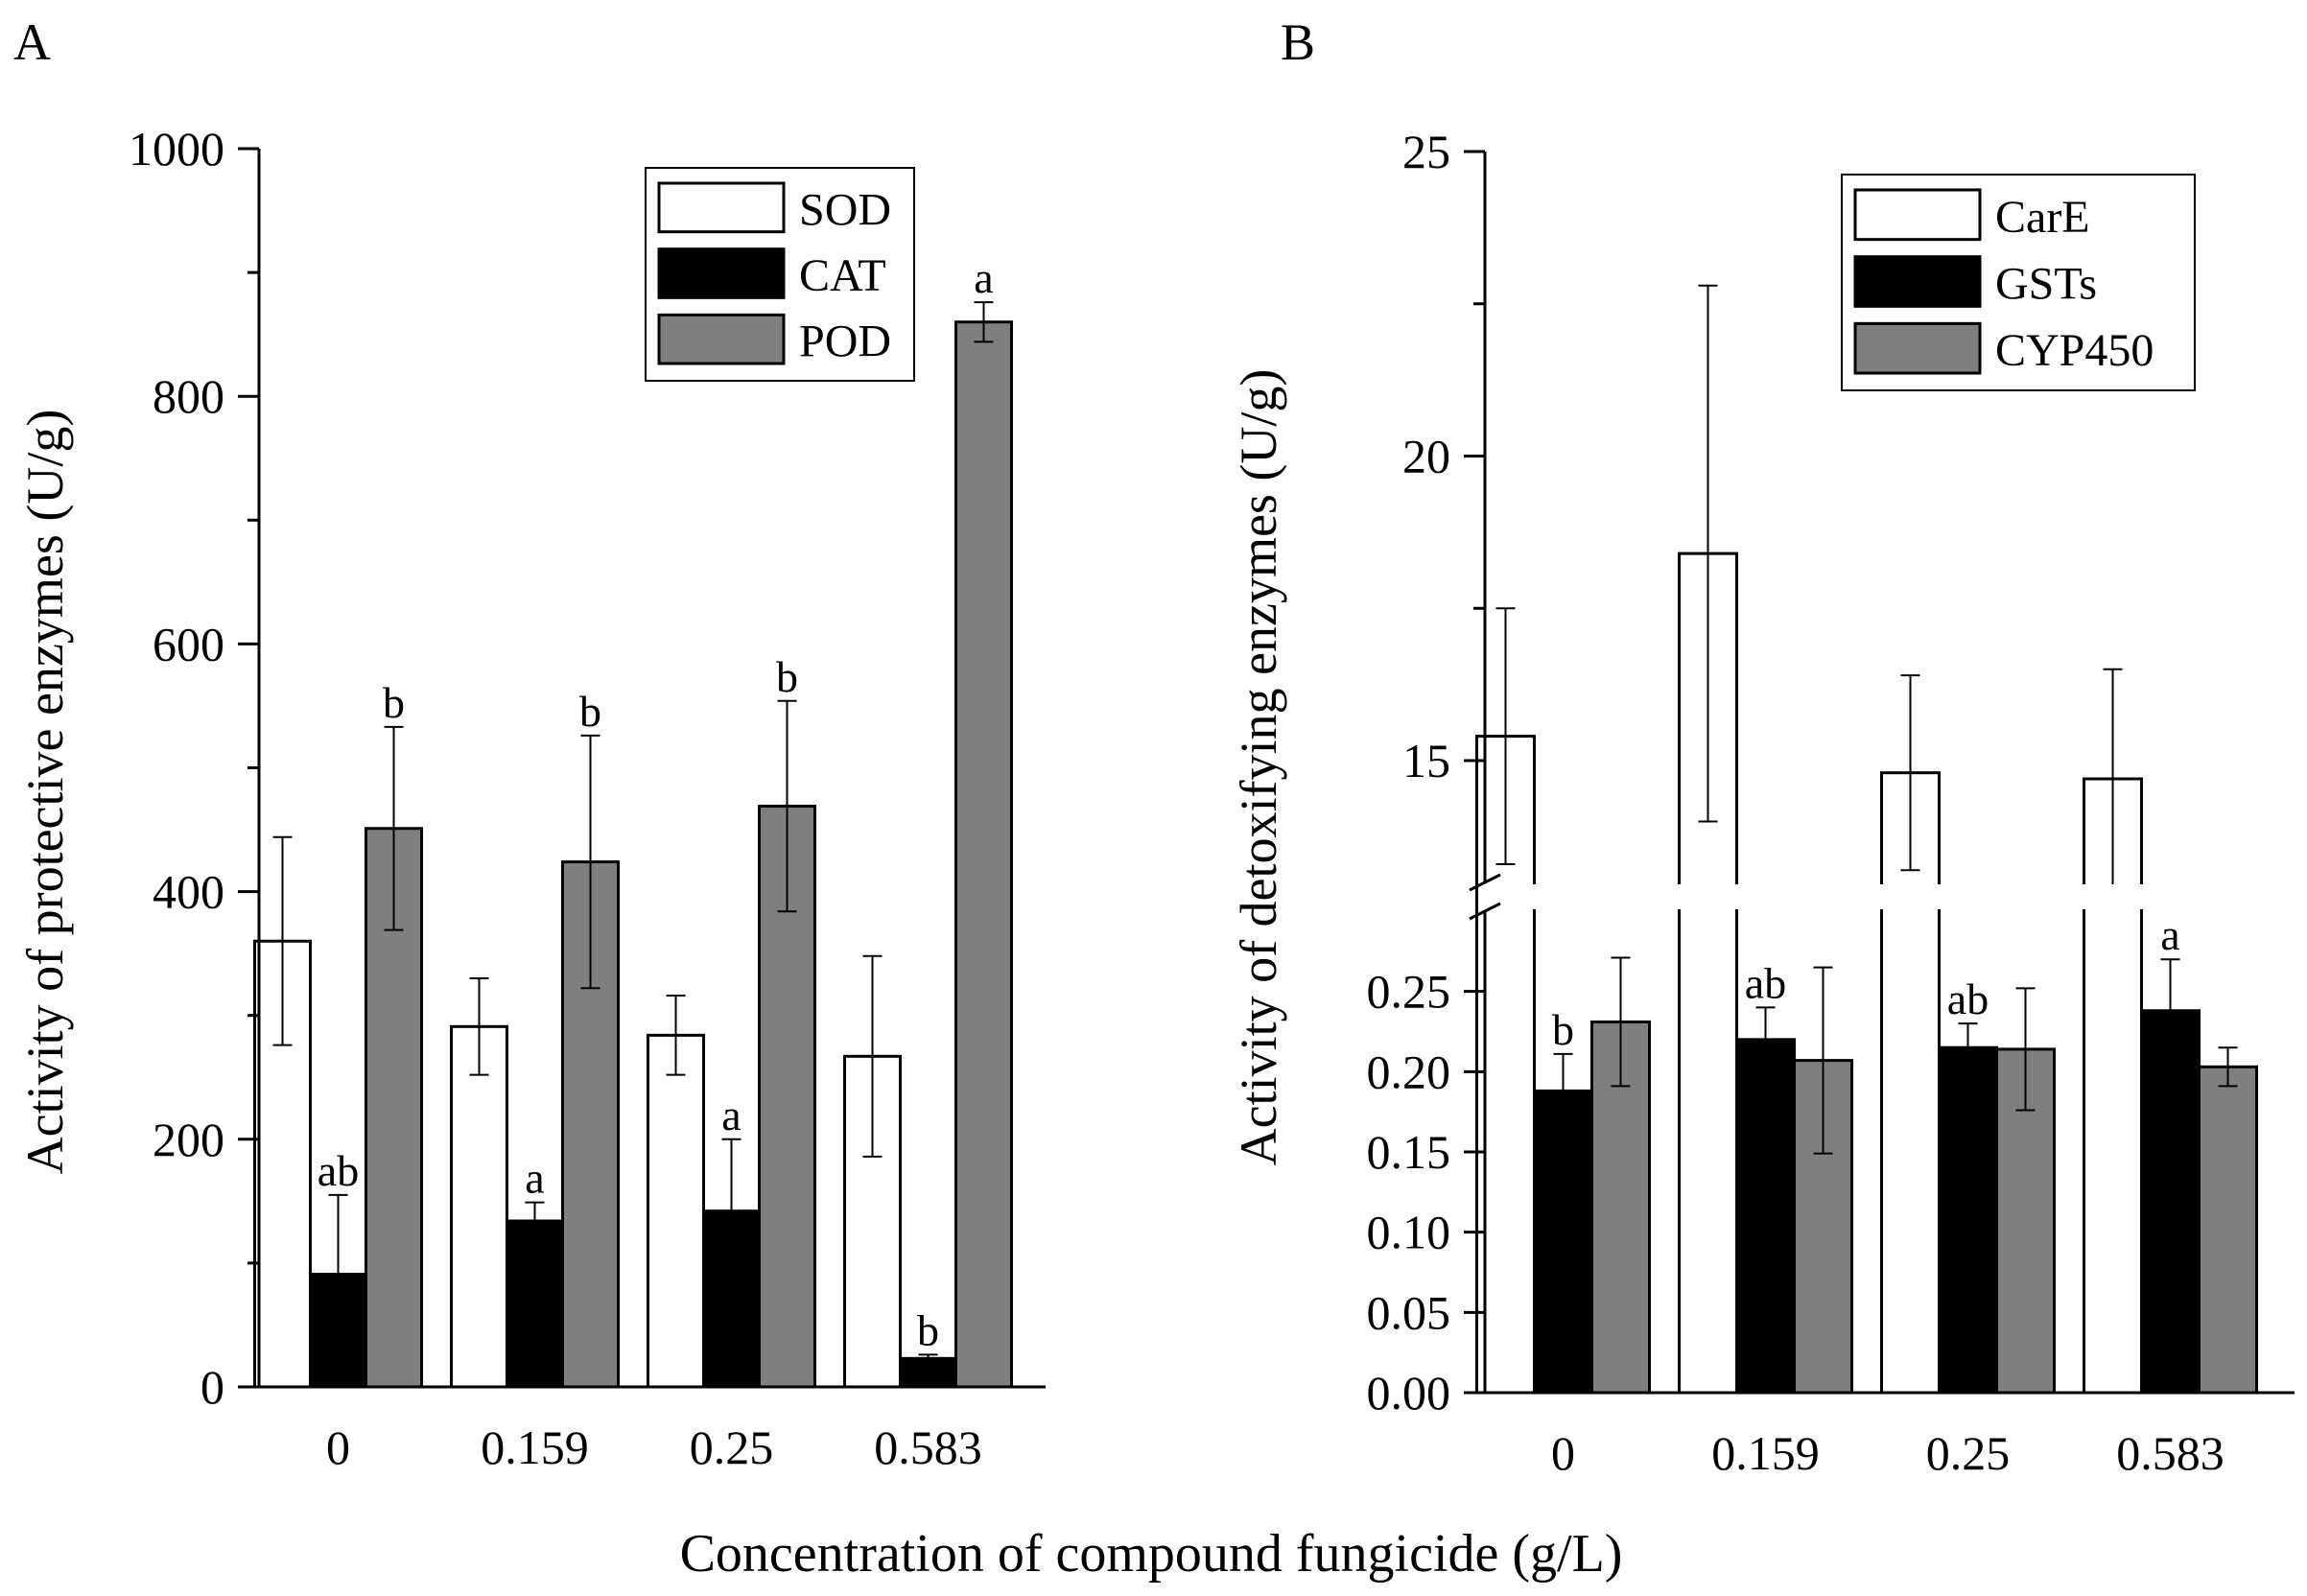 The image size is (2307, 1596). I want to click on b-sig-label-gsts-0: b, so click(1563, 1029).